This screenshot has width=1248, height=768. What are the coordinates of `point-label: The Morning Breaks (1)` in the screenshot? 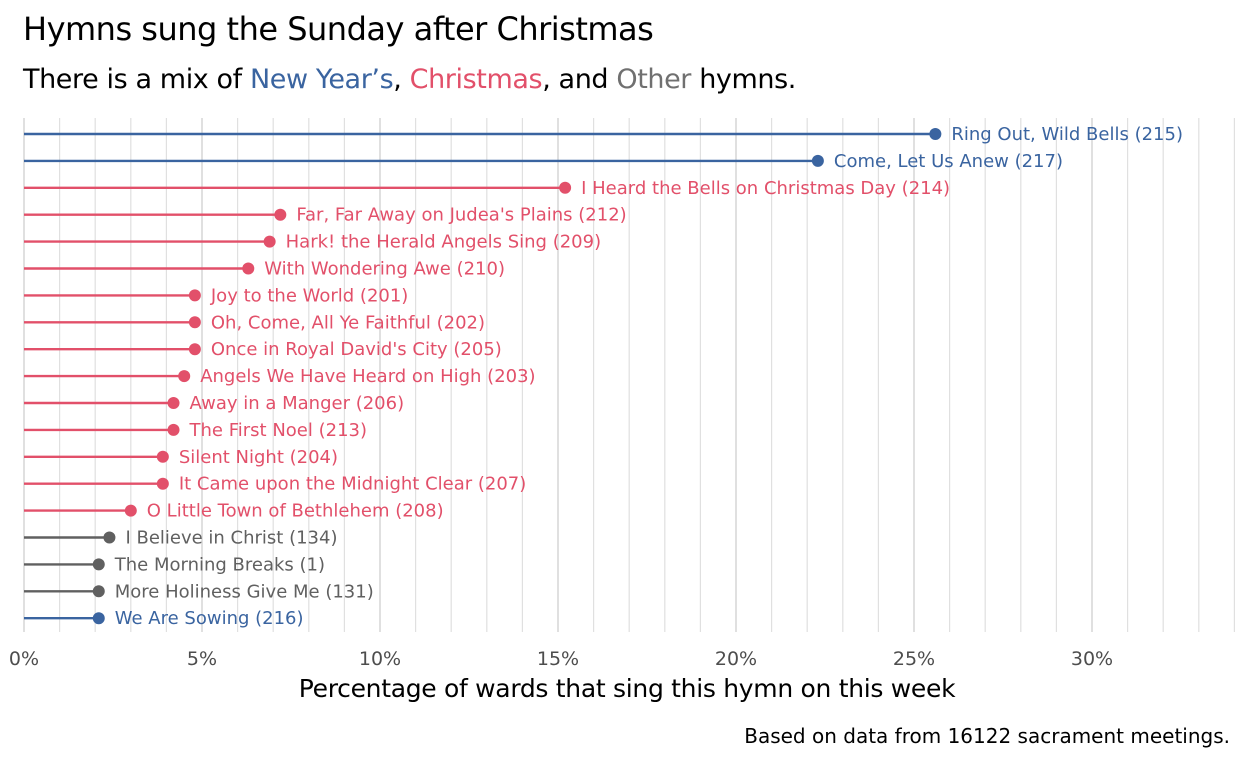 It's located at (219, 564).